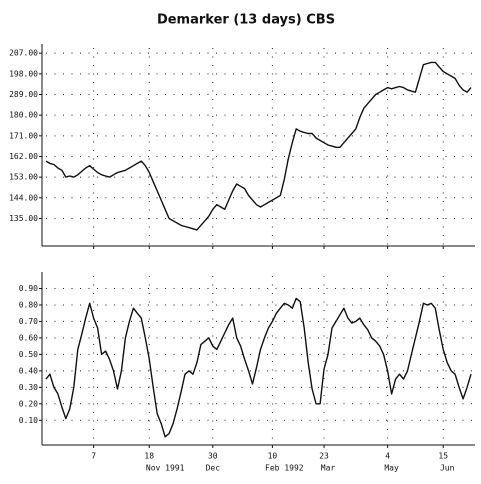  Describe the element at coordinates (387, 456) in the screenshot. I see `x-tick-label: 4` at that location.